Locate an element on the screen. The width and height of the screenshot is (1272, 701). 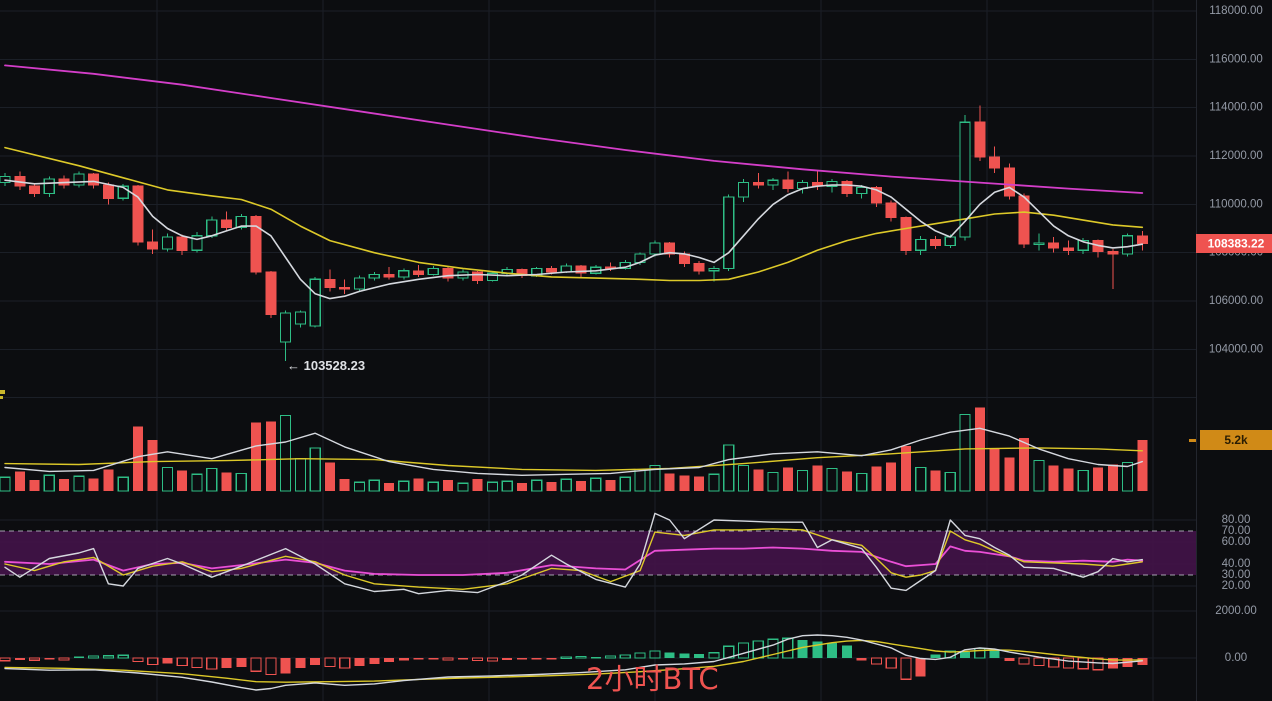
volume-badge: 5.2k is located at coordinates (1230, 440).